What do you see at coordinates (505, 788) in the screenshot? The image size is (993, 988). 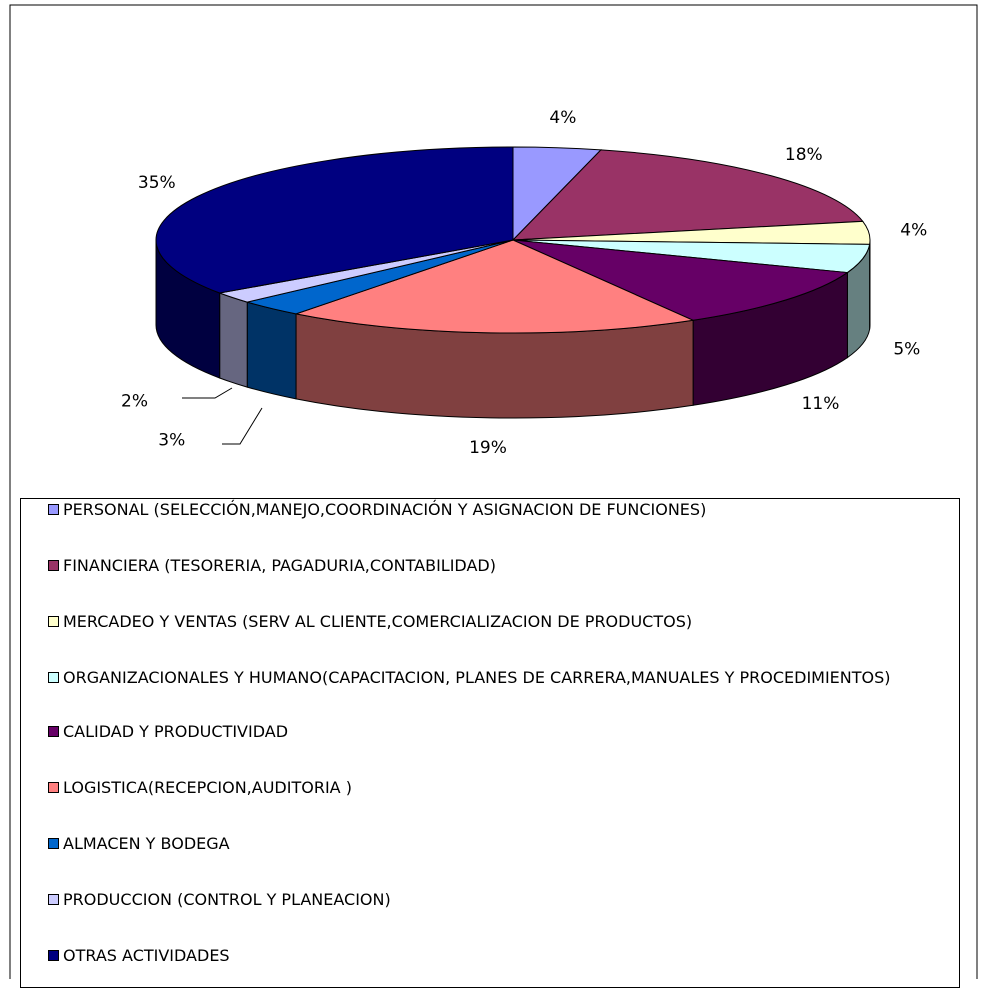 I see `legend-label: LOGISTICA(RECEPCION,AUDITORIA )` at bounding box center [505, 788].